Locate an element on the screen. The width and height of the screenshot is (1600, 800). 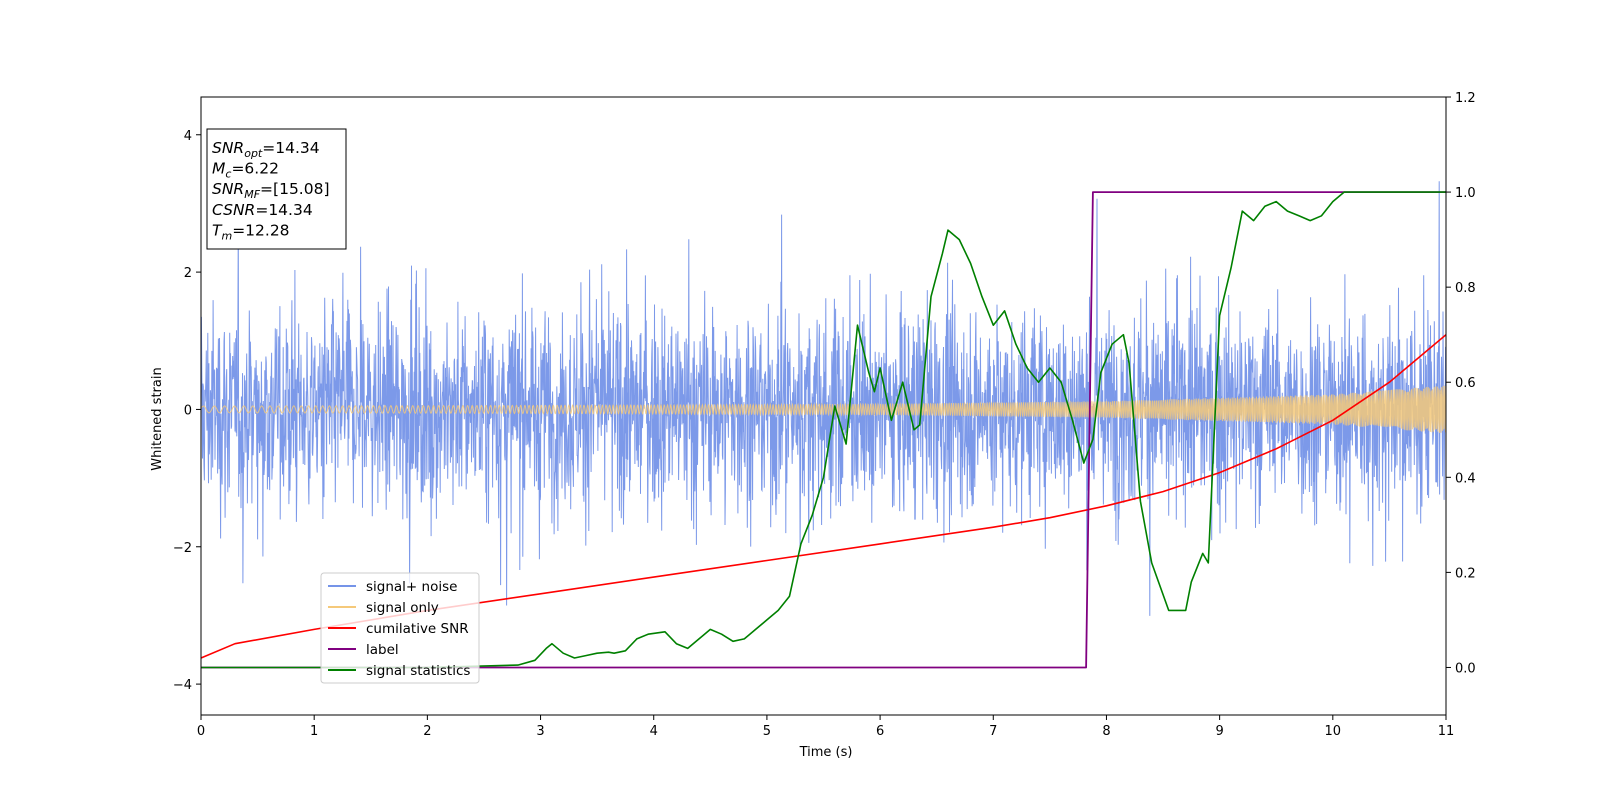
x-tick-label: 2 is located at coordinates (427, 731).